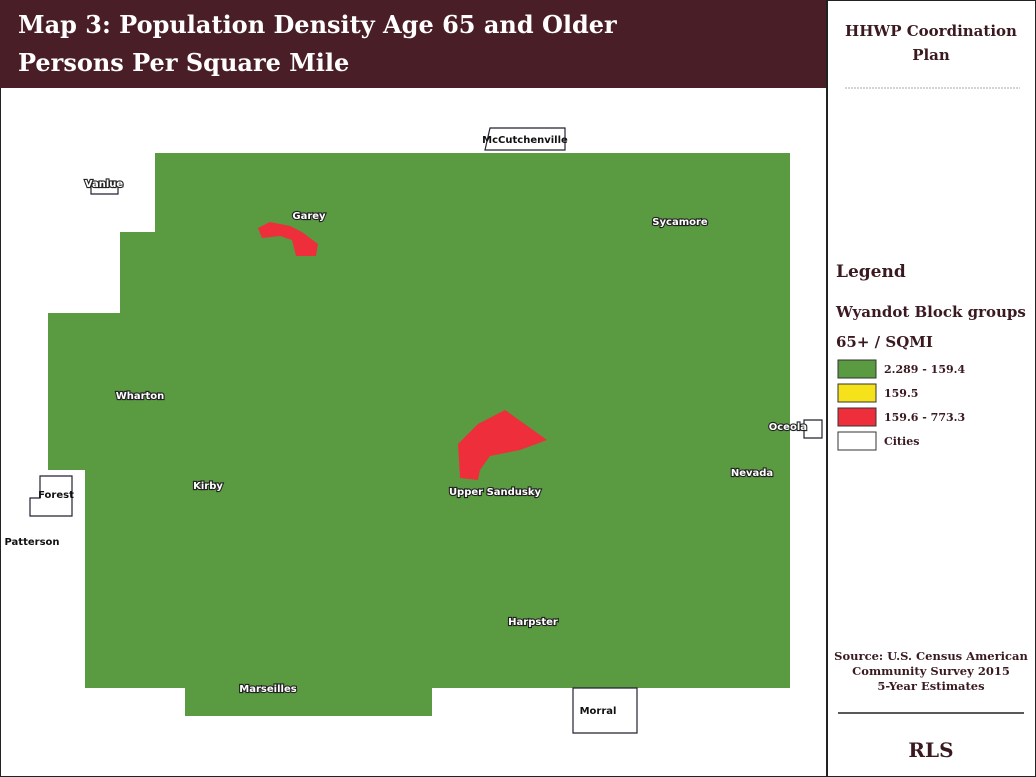  Describe the element at coordinates (31, 542) in the screenshot. I see `city-label: Patterson` at that location.